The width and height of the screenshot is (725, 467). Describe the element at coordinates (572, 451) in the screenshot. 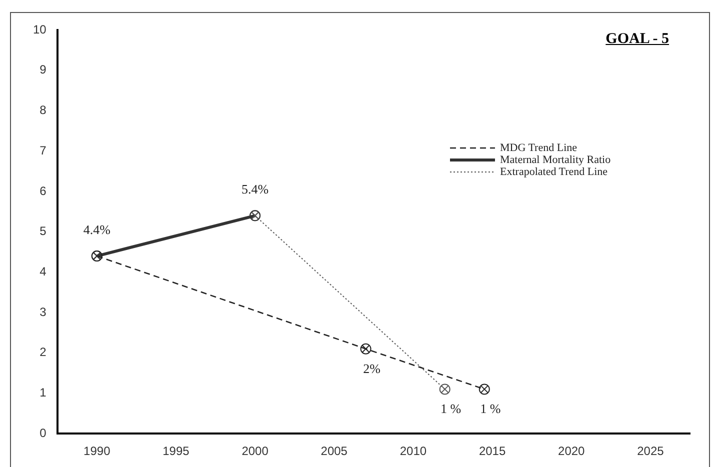

I see `x-tick-label: 2020` at that location.